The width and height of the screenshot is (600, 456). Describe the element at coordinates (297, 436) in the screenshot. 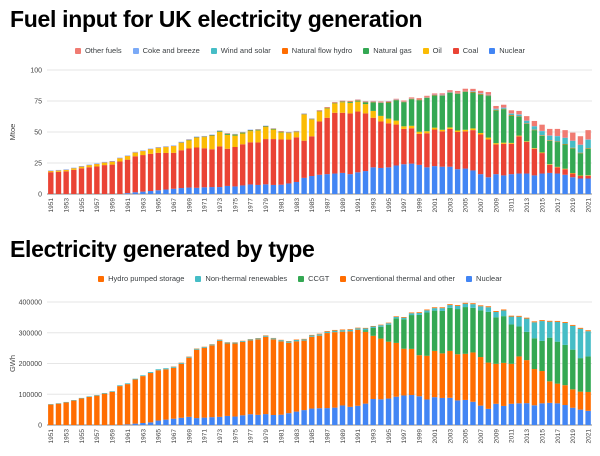

I see `x-tick-label: 1983` at that location.